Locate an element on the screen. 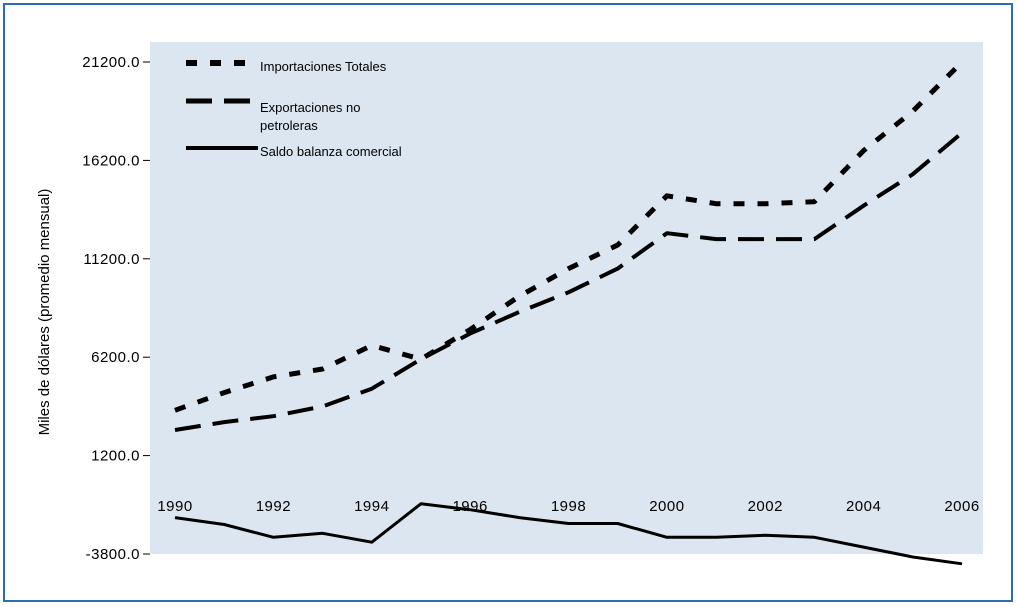 This screenshot has width=1018, height=607. y-tick-label: 16200.0 is located at coordinates (111, 160).